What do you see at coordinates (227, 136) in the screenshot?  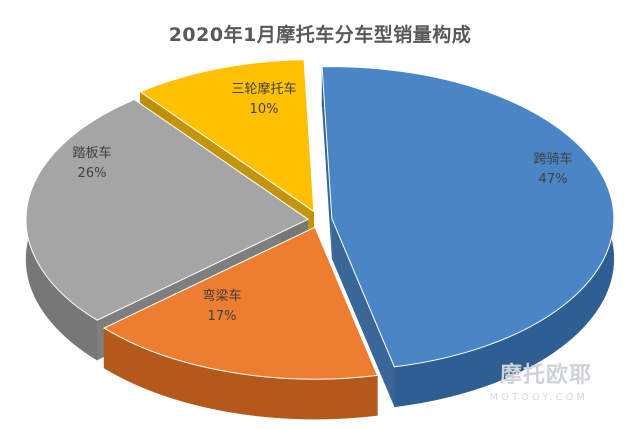 I see `pie-slice-三轮摩托车` at bounding box center [227, 136].